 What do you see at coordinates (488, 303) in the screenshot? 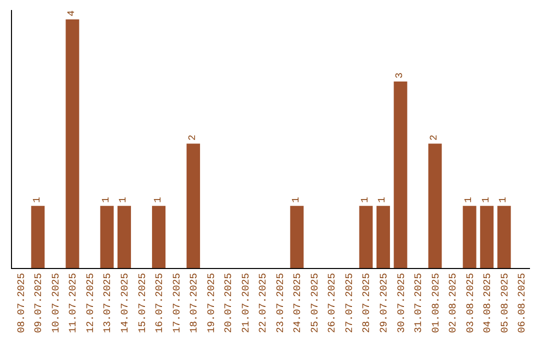
I see `x-tick-label: 04.08.2025` at bounding box center [488, 303].